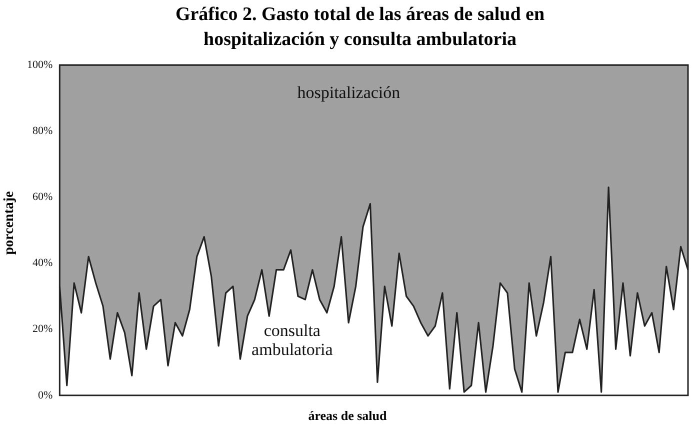 The image size is (695, 437). I want to click on y-tick-label: 20%, so click(42, 329).